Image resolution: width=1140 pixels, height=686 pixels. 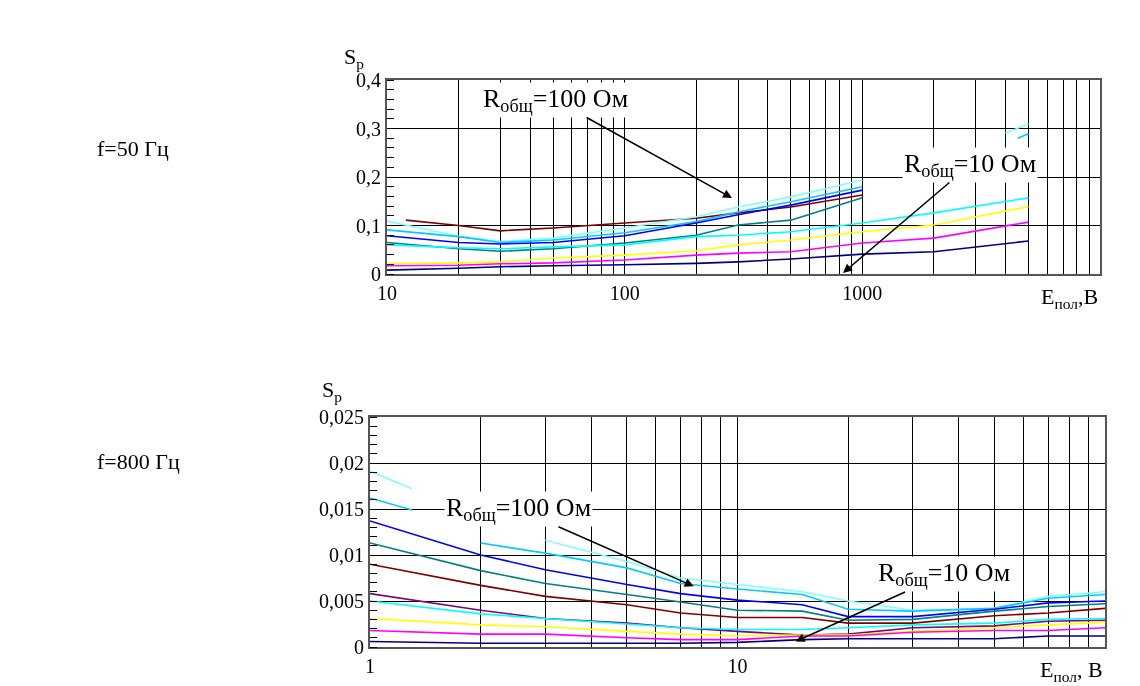 What do you see at coordinates (138, 461) in the screenshot?
I see `text: f=800 Гц` at bounding box center [138, 461].